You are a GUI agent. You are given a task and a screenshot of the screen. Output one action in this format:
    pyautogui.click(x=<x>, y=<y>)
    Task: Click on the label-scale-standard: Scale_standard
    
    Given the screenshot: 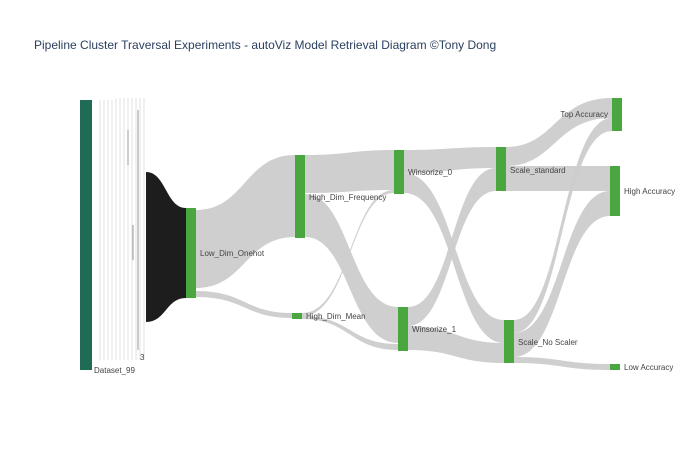 What is the action you would take?
    pyautogui.click(x=538, y=170)
    